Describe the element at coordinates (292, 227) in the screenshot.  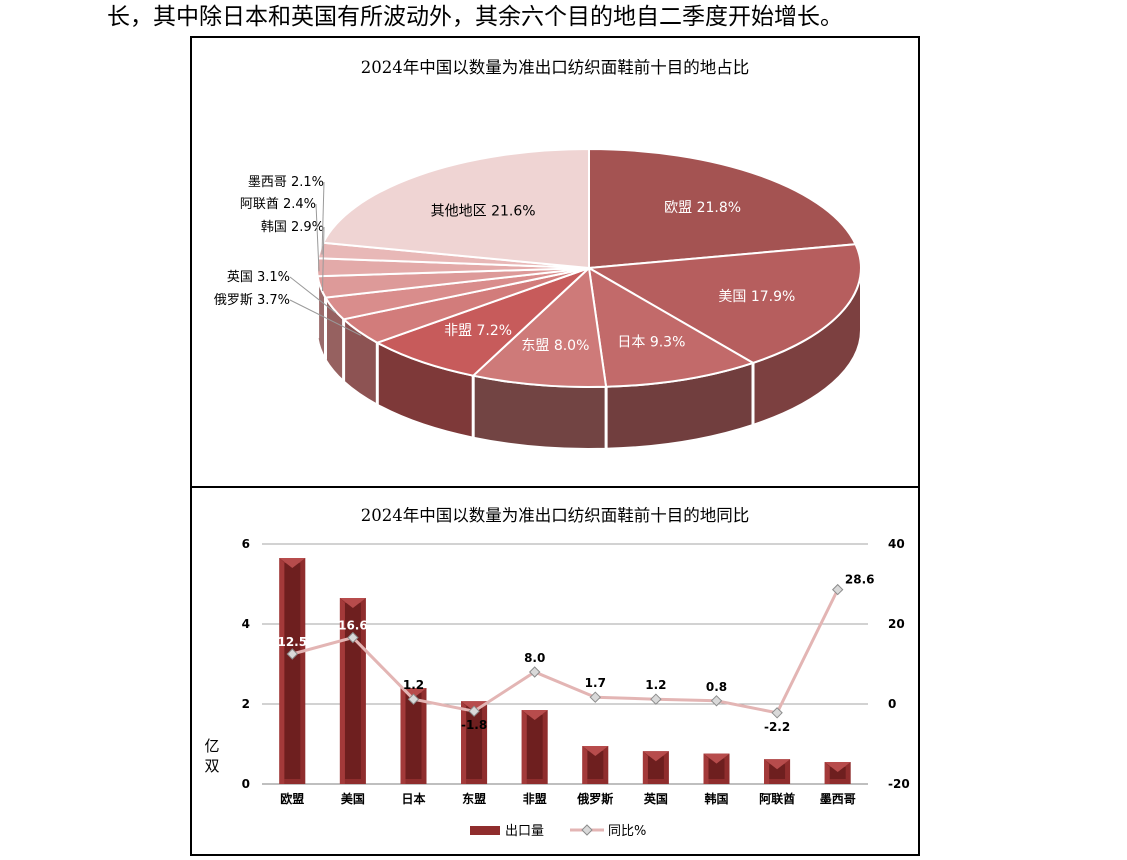
I see `slice-韩国-label: 韩国 2.9%` at that location.